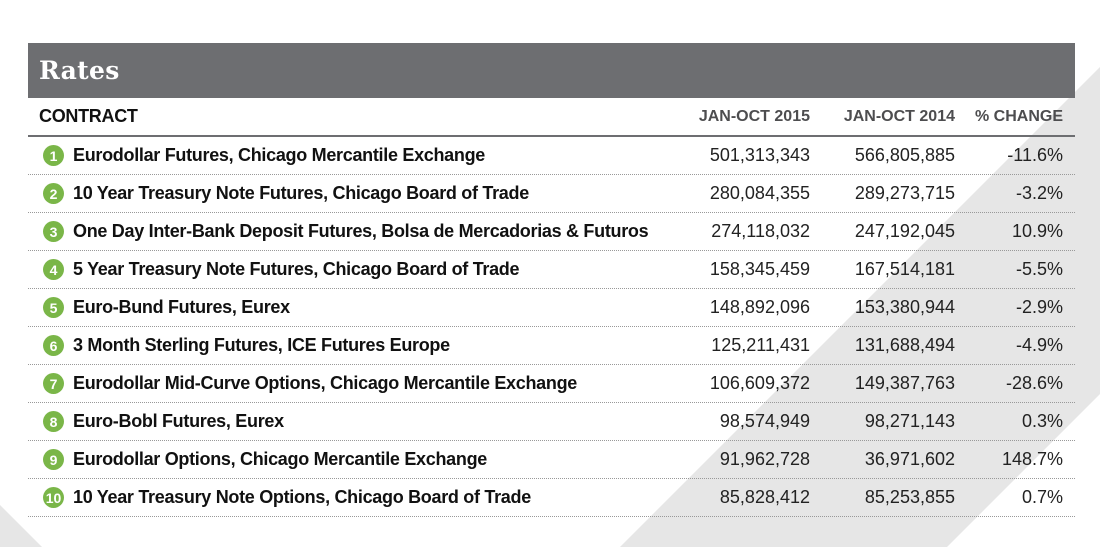 This screenshot has width=1100, height=547. Describe the element at coordinates (904, 345) in the screenshot. I see `volume-2014: 131,688,494` at that location.